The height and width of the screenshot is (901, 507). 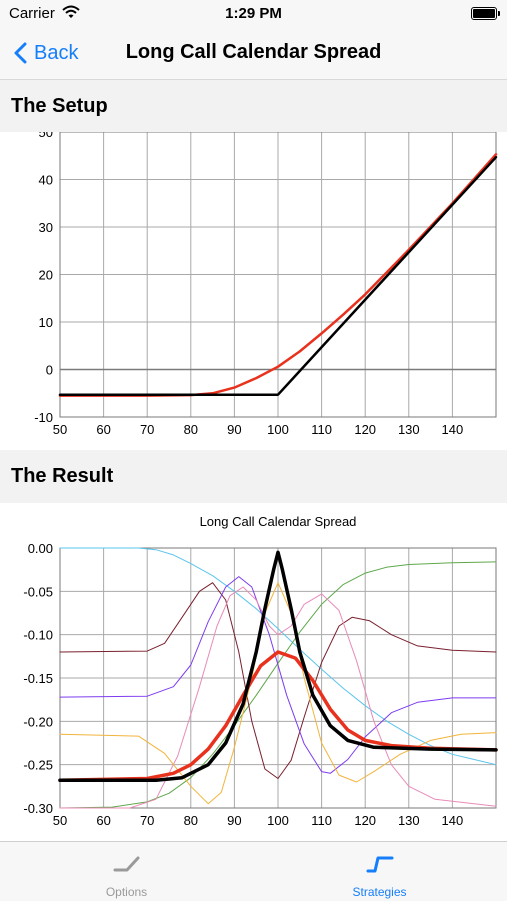 I want to click on status-time: 1:29 PM, so click(x=253, y=13).